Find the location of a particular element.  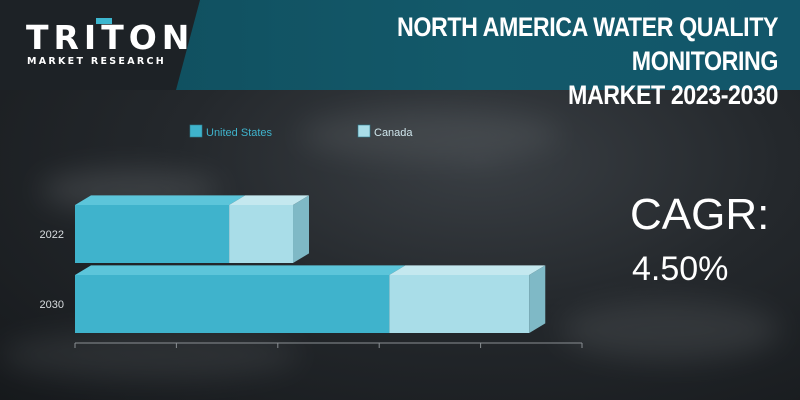

bar-2030-united-states is located at coordinates (232, 304).